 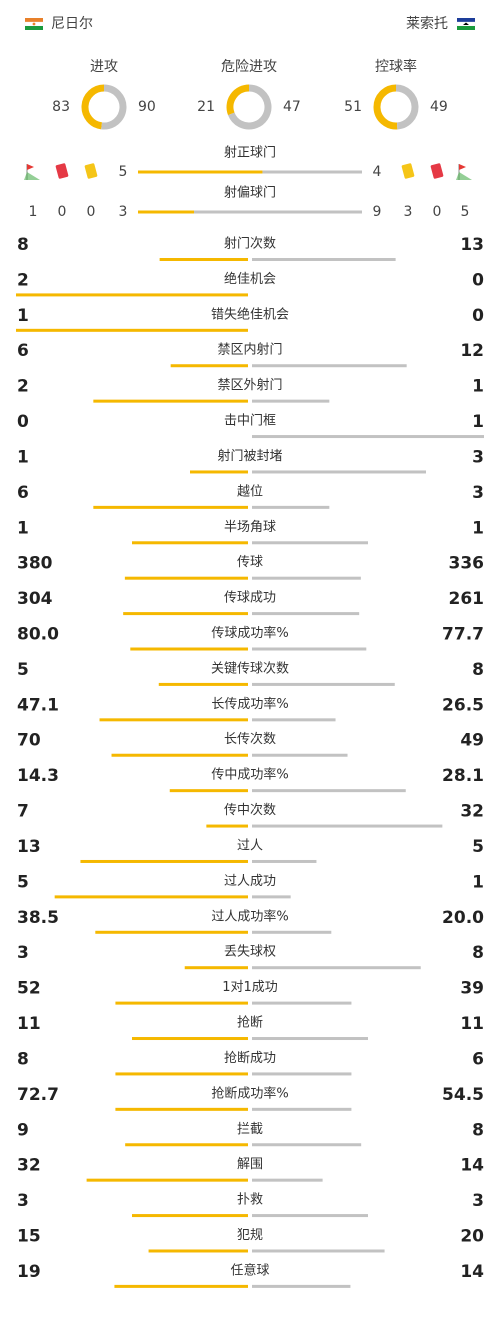 I want to click on stat-label: 越位, so click(x=250, y=491).